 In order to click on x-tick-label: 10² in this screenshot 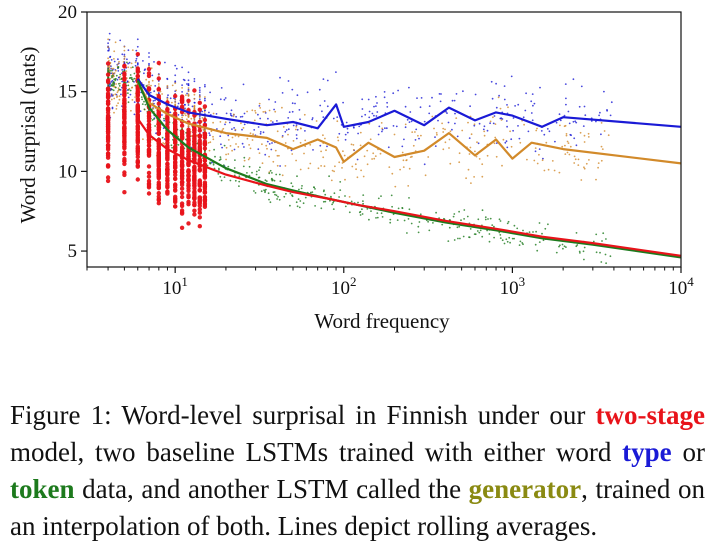, I will do `click(344, 286)`.